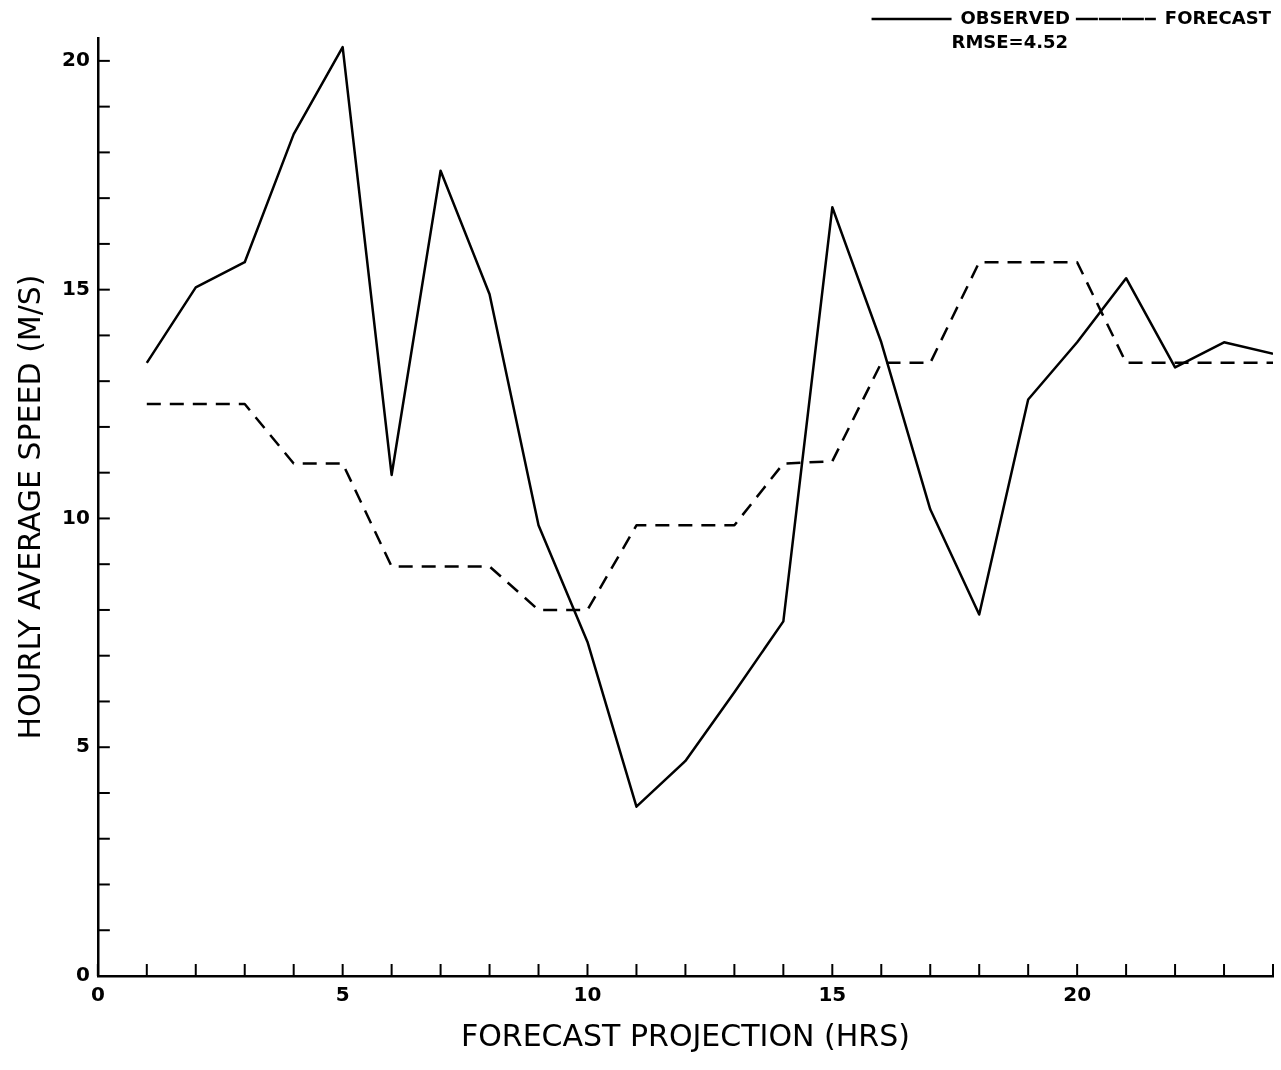 The height and width of the screenshot is (1070, 1281). What do you see at coordinates (1010, 41) in the screenshot?
I see `annotation: RMSE=4.52` at bounding box center [1010, 41].